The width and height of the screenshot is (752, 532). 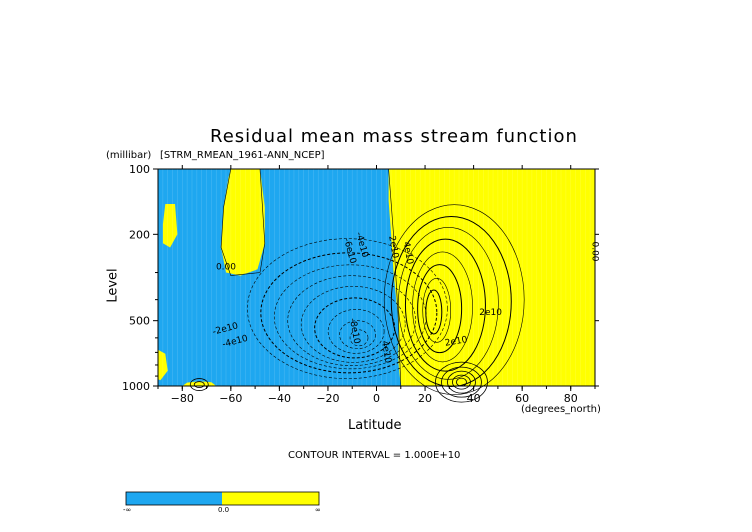 I want to click on x-tick-label: −80, so click(x=182, y=398).